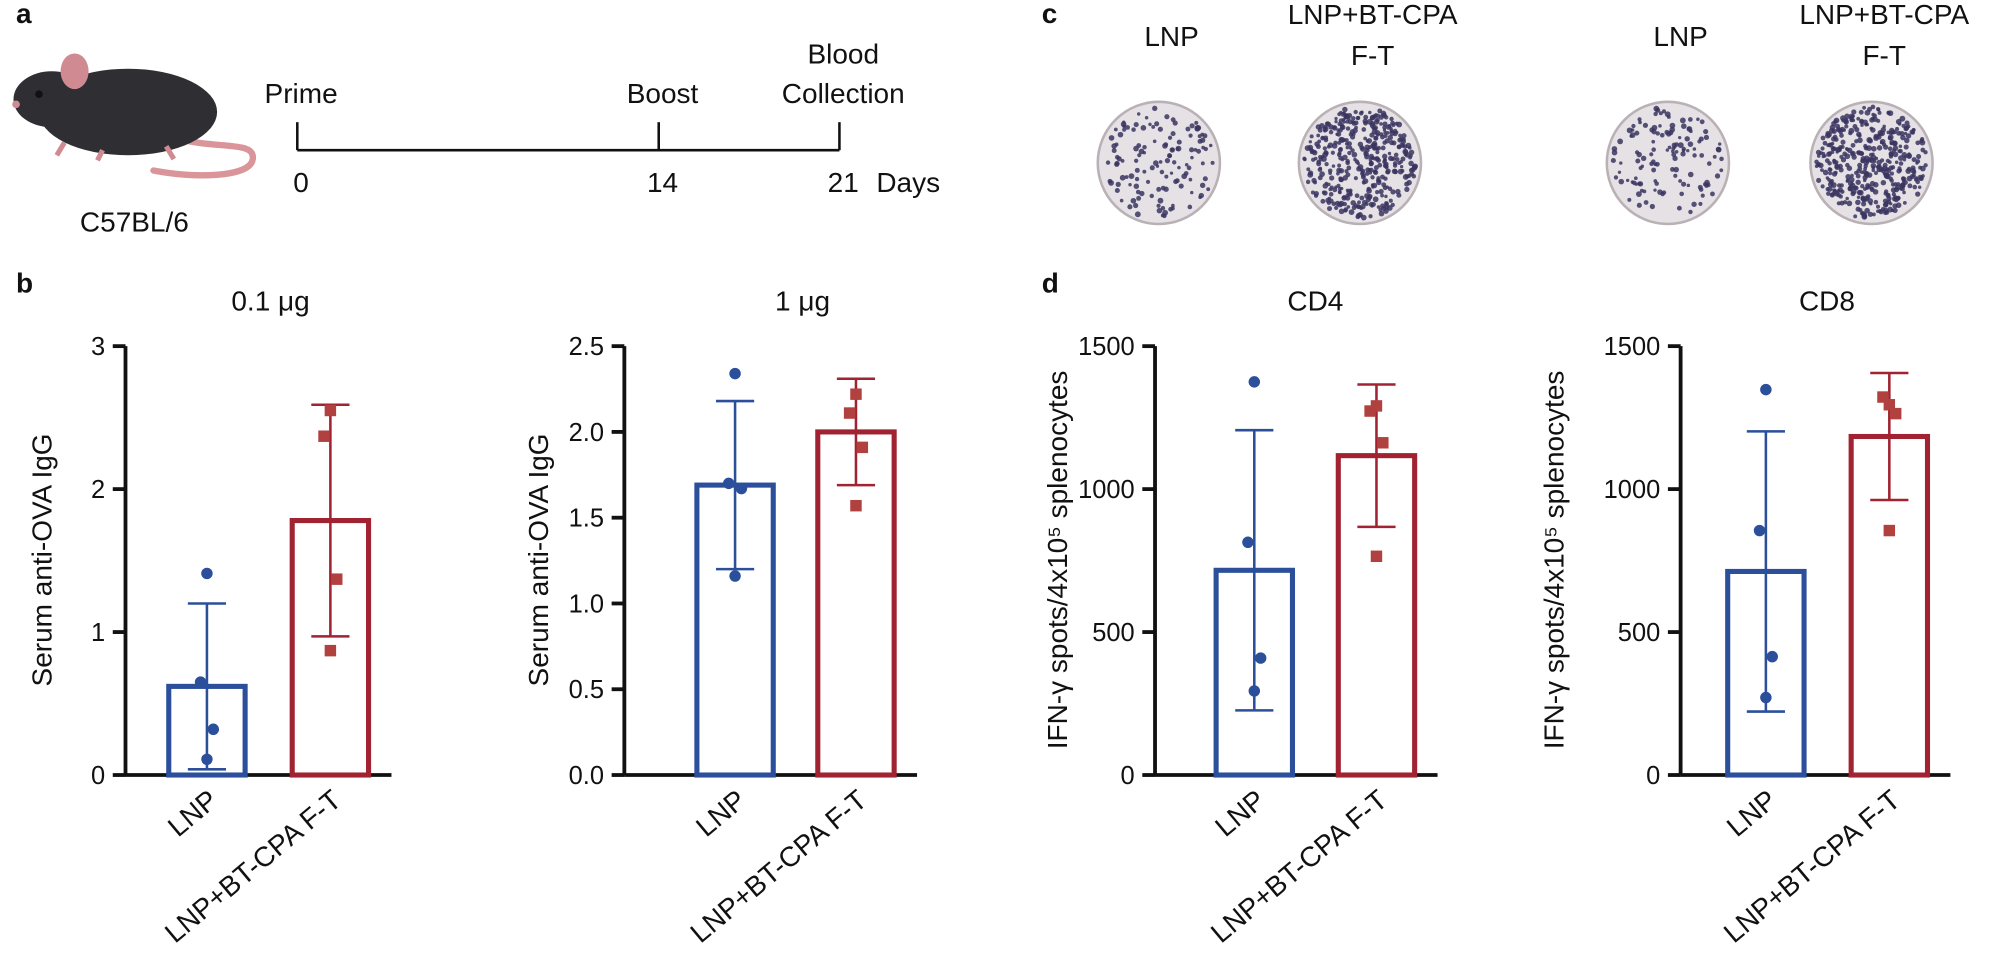 Image resolution: width=1997 pixels, height=957 pixels. Describe the element at coordinates (1765, 571) in the screenshot. I see `error-bar` at that location.